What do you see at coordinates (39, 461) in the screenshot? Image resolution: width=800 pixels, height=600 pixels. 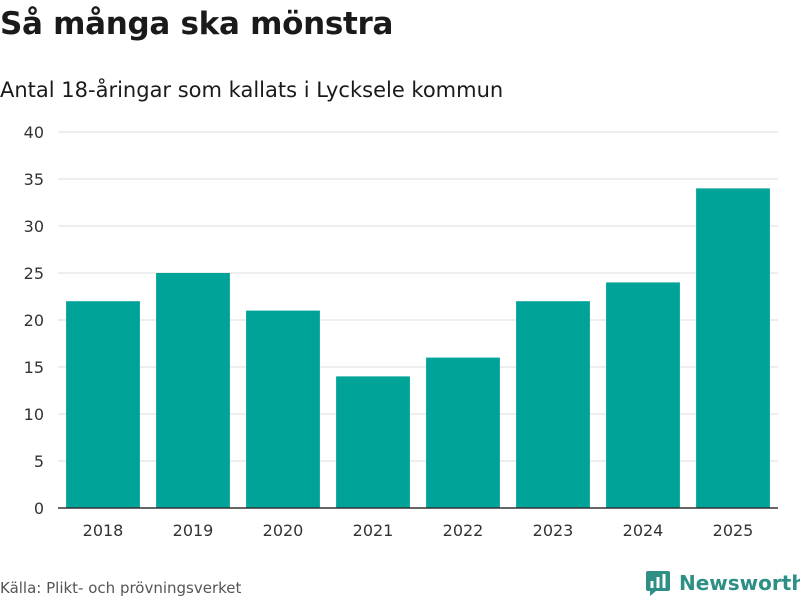 I see `y-tick-label: 5` at bounding box center [39, 461].